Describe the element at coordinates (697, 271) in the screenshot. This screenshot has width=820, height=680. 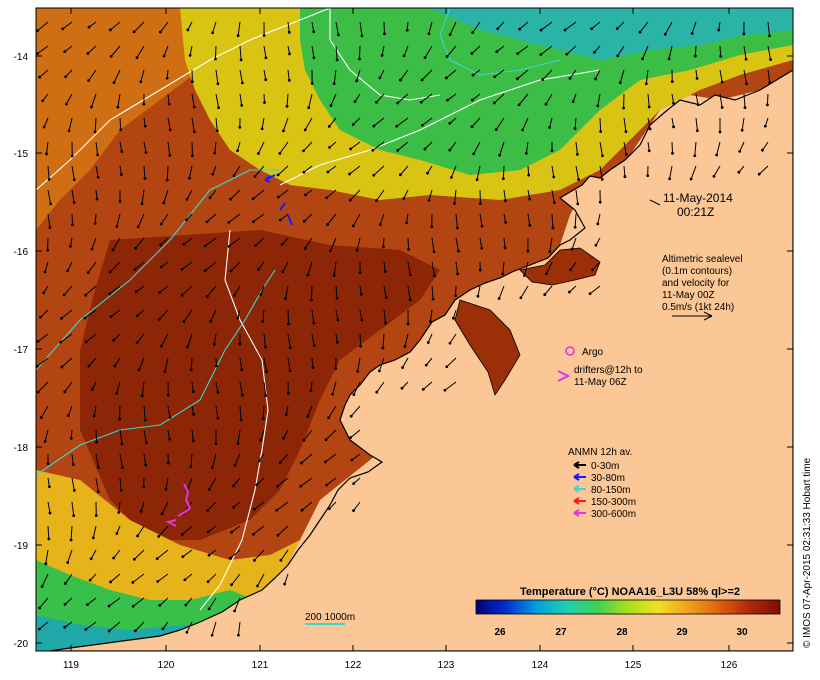
I see `altimetry-line-2: (0.1m contours)` at that location.